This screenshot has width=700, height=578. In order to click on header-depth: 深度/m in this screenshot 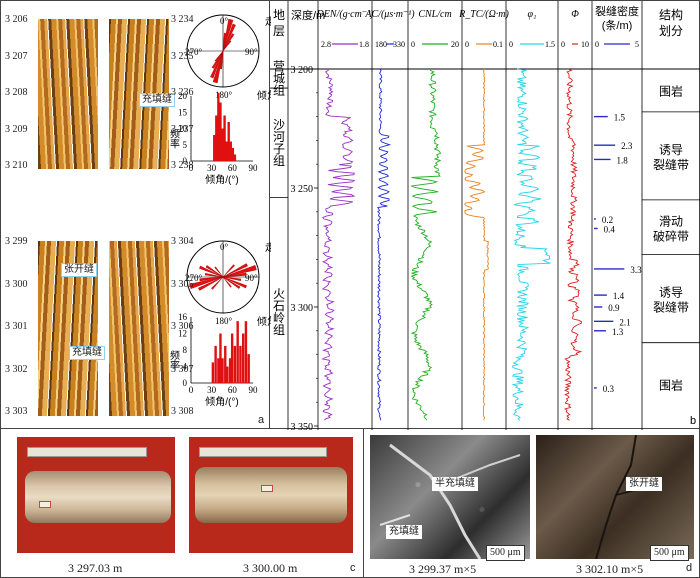, I will do `click(308, 15)`.